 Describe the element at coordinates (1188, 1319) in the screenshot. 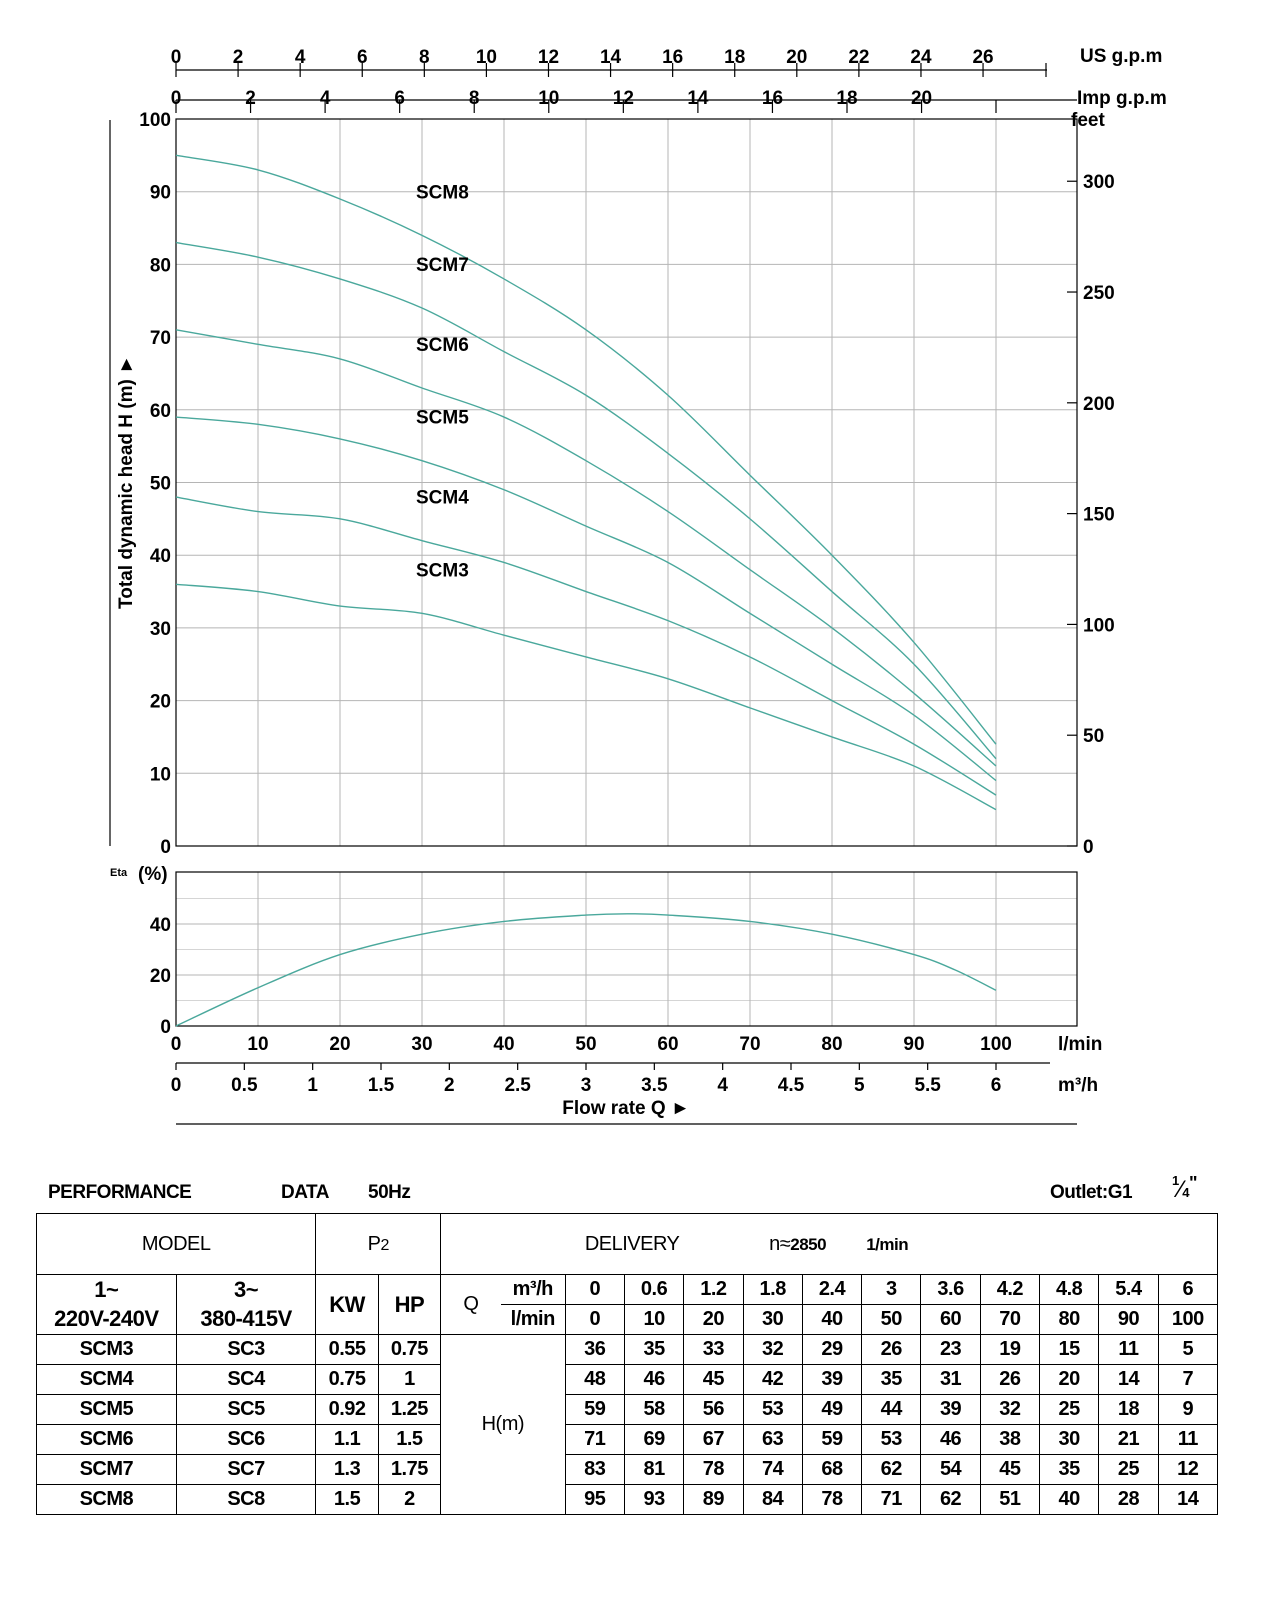

I see `flow-lmin-cell: 100` at that location.